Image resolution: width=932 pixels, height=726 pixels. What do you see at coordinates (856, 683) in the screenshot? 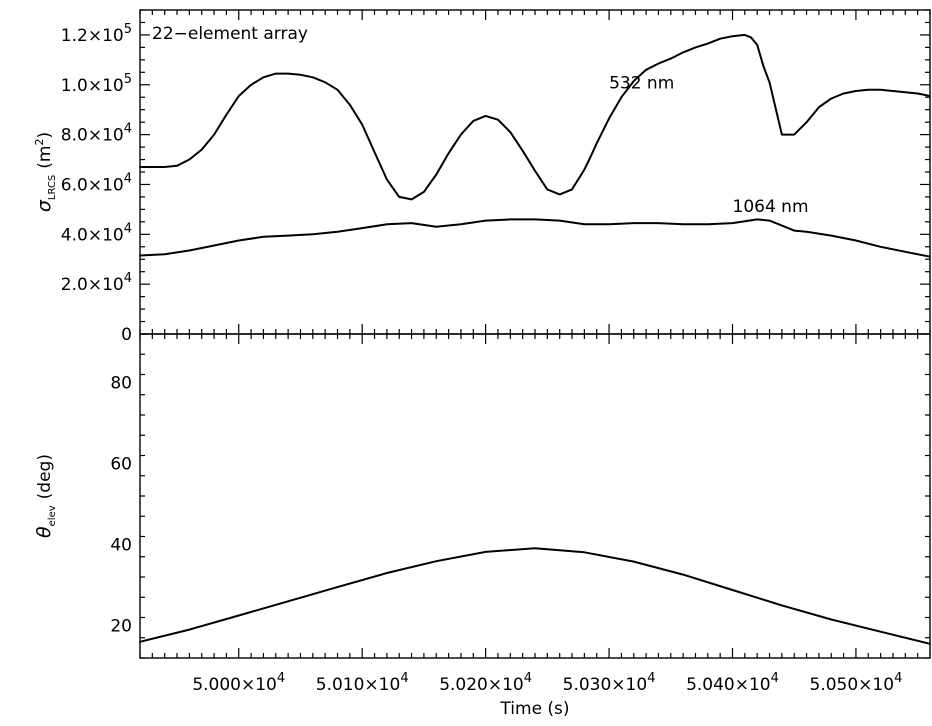
I see `x-tick-label: 5.050×10⁴` at bounding box center [856, 683].